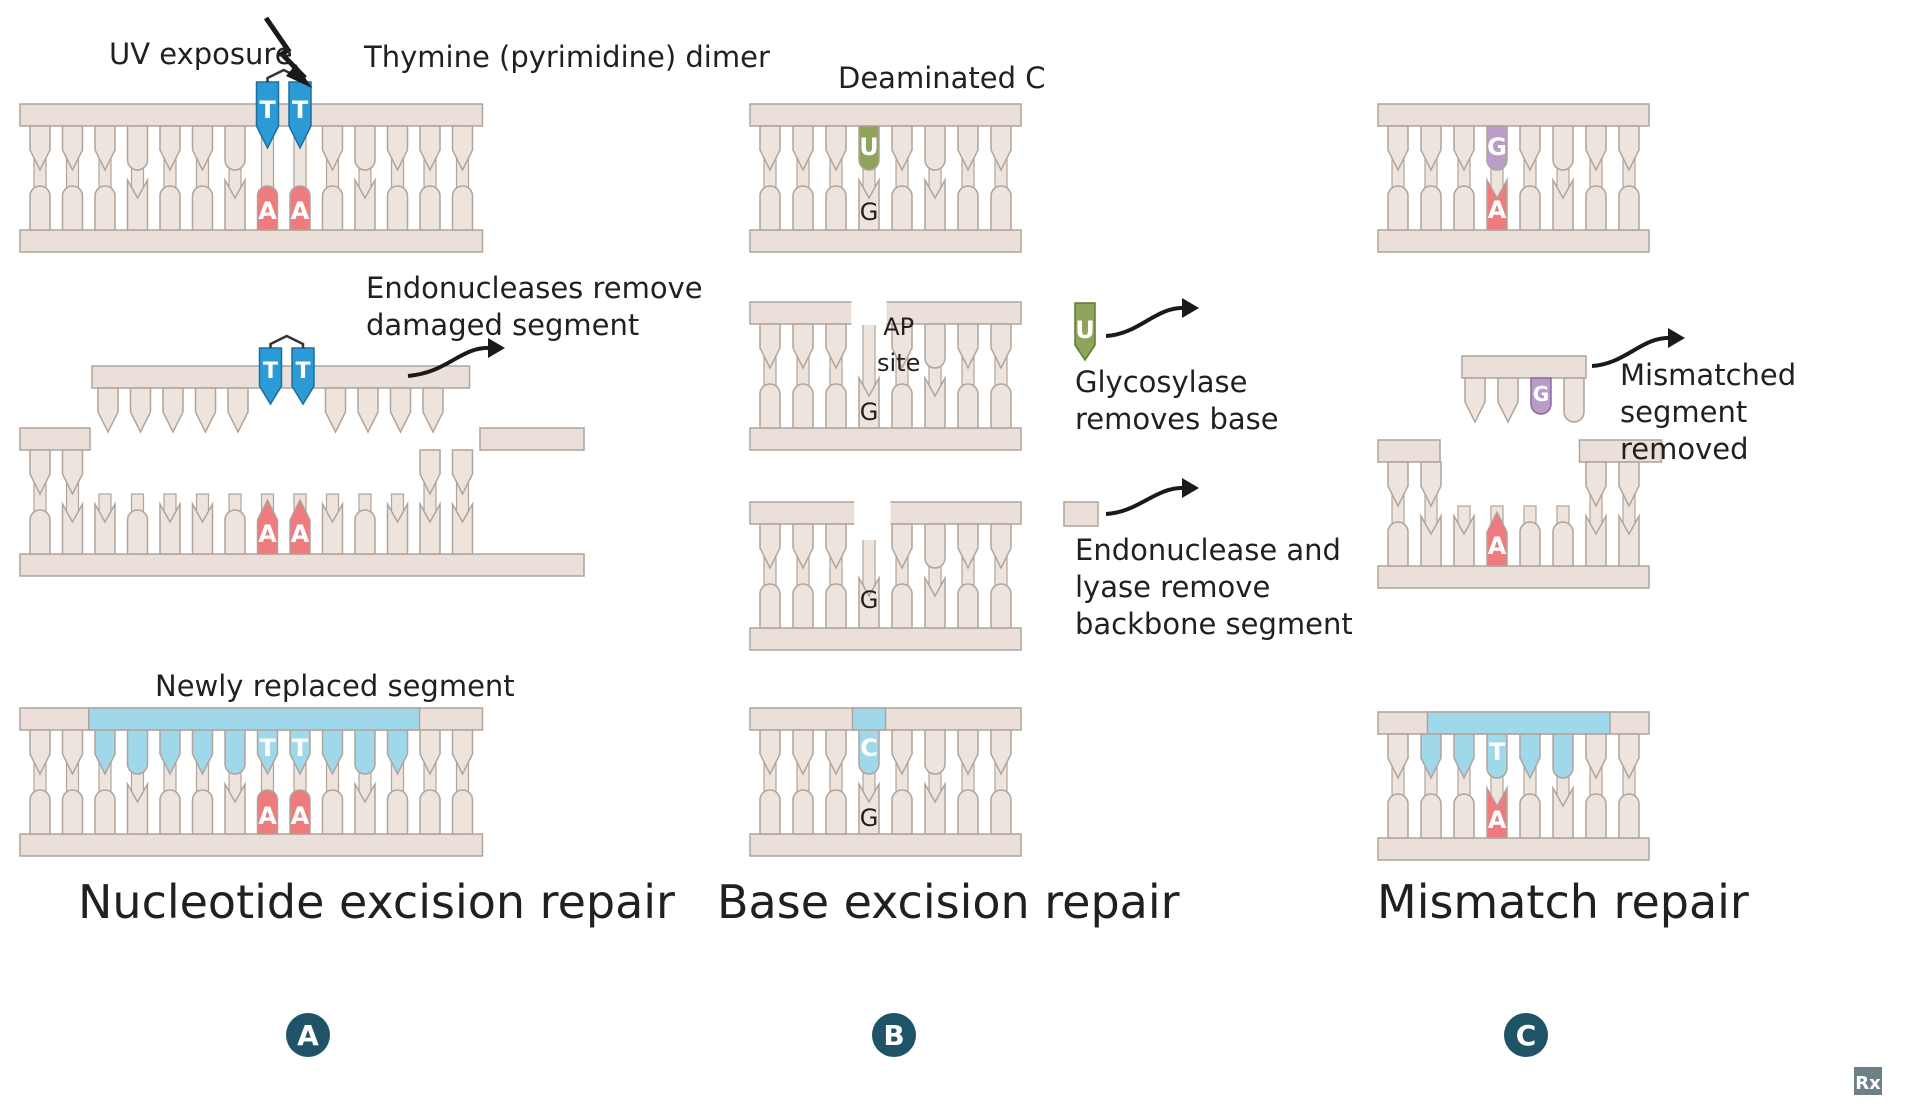 The width and height of the screenshot is (1906, 1110). I want to click on gapped-bottom-backbone, so click(302, 565).